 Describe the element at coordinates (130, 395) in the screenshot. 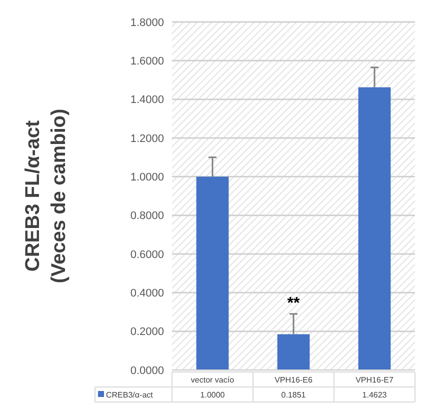

I see `legend-label: CREB3/α-act` at that location.